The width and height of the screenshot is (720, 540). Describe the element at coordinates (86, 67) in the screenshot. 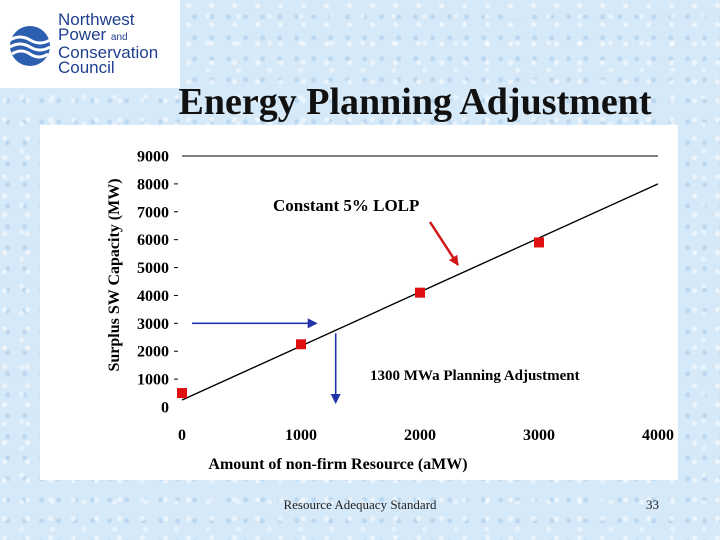

I see `logo-line-4: Council` at that location.